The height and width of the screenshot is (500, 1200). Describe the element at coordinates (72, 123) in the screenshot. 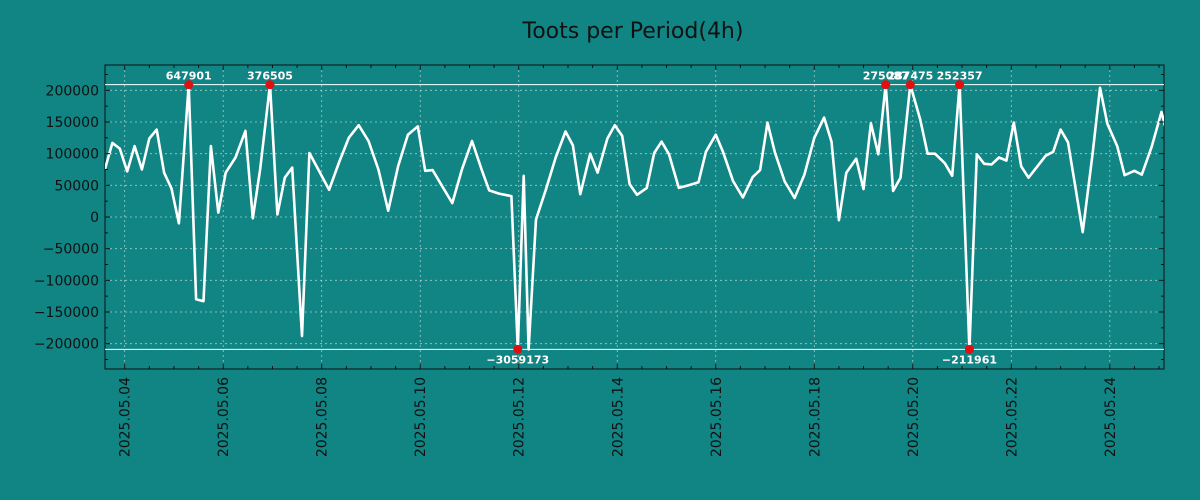

I see `y-tick-label: 150000` at that location.